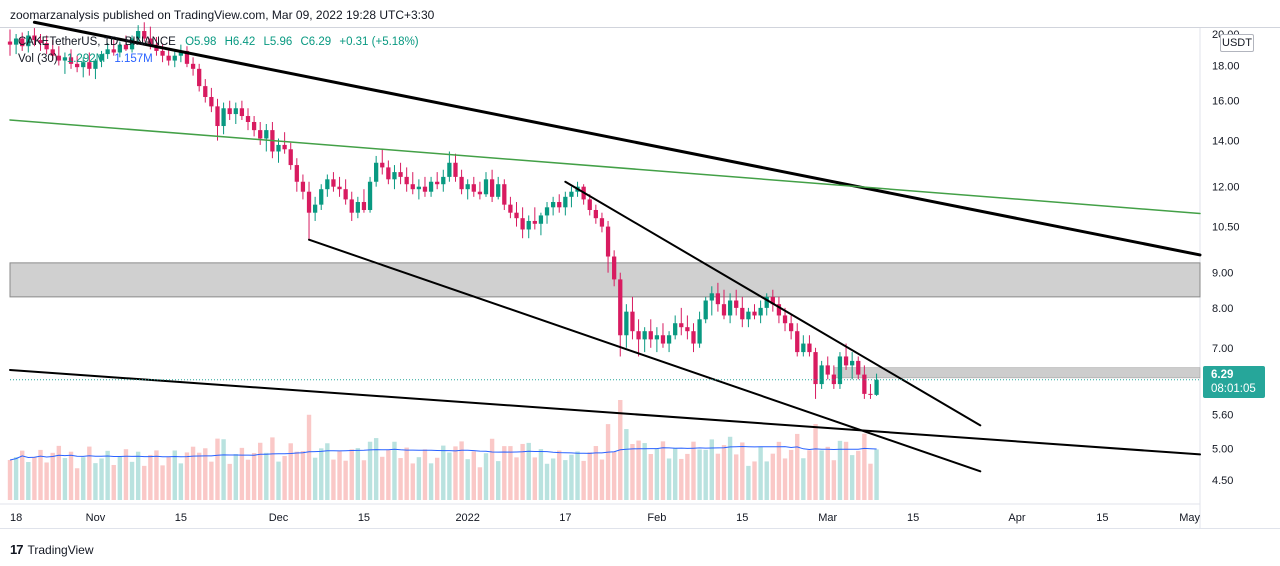  I want to click on trendline-channel-upper, so click(773, 303).